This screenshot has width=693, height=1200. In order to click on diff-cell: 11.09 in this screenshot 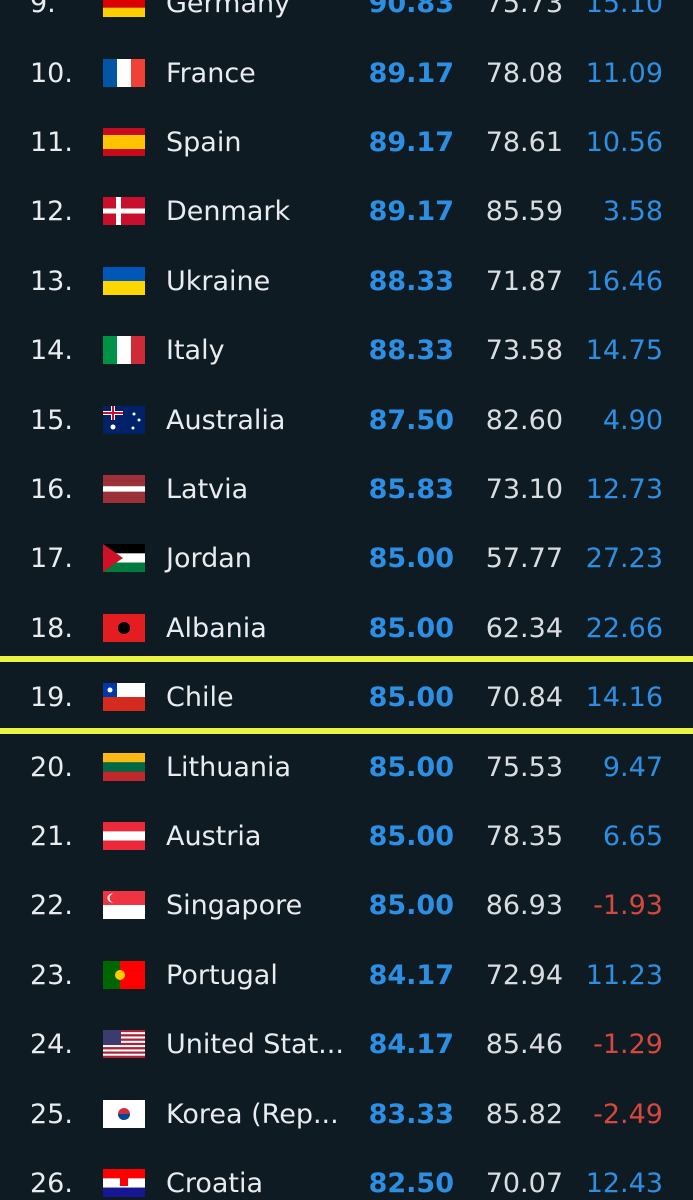, I will do `click(624, 73)`.